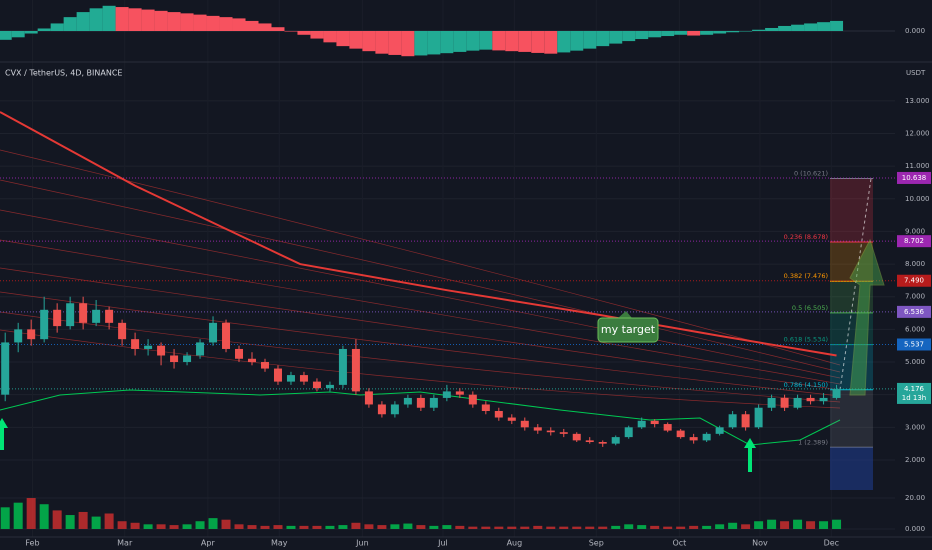  What do you see at coordinates (831, 543) in the screenshot?
I see `x-tick-label: Dec` at bounding box center [831, 543].